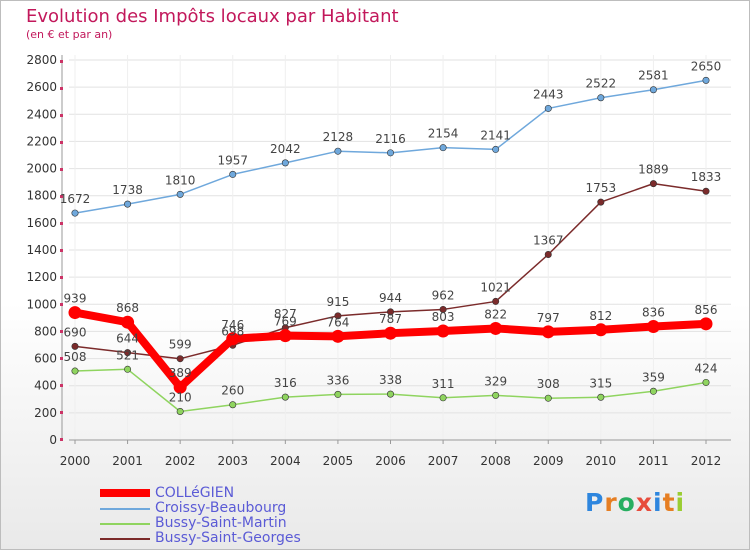  I want to click on data-label: 315, so click(600, 383).